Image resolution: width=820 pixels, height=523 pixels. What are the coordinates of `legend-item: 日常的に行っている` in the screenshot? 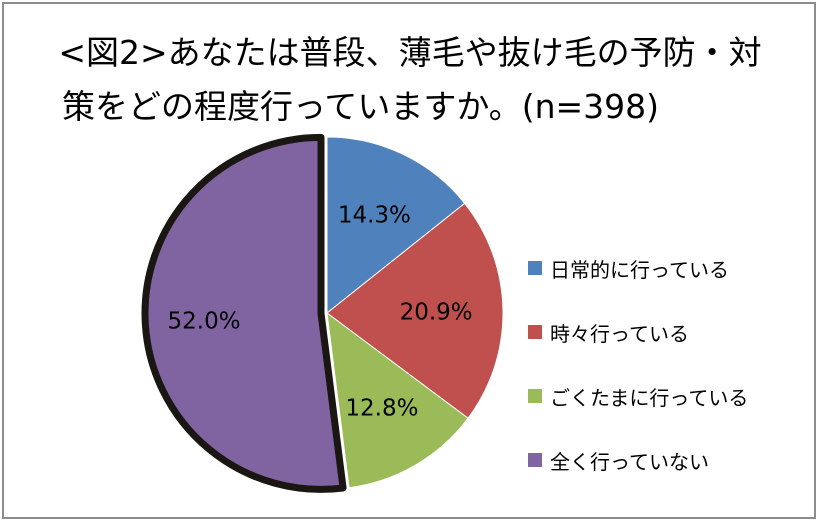 It's located at (638, 268).